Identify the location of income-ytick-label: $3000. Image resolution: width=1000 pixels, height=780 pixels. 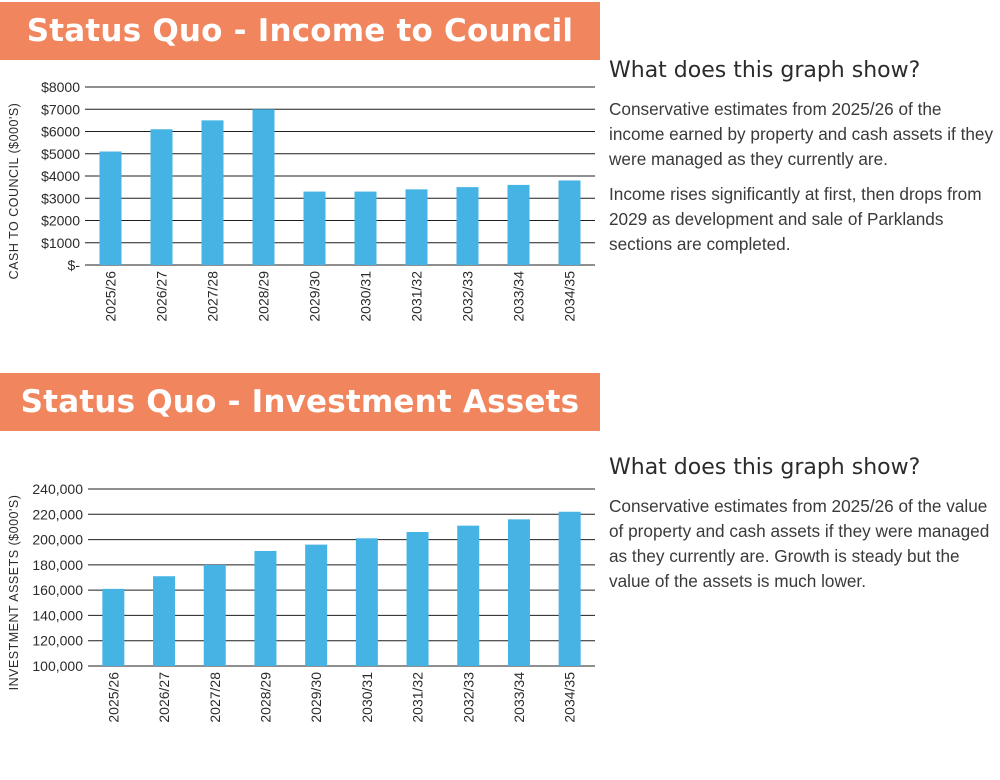
(60, 198).